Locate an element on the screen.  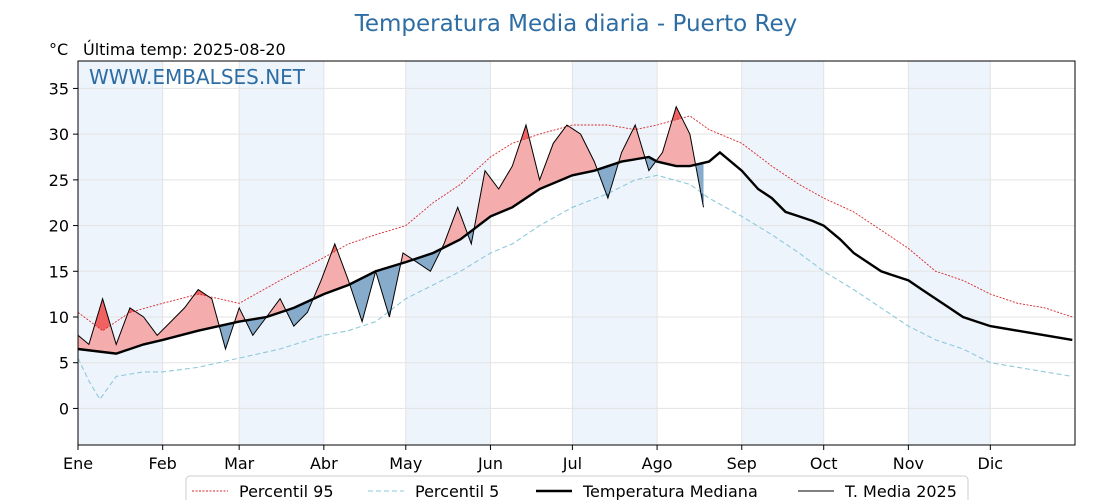
last-temp-label: Última temp: 2025-08-20 is located at coordinates (184, 49).